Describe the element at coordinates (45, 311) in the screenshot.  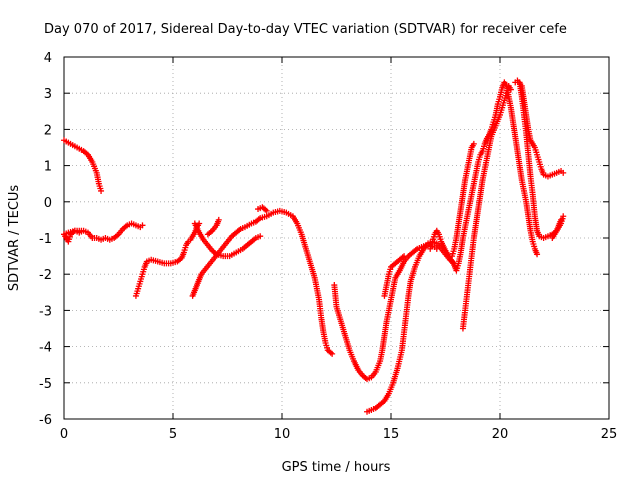
I see `y-tick-label: -3` at that location.